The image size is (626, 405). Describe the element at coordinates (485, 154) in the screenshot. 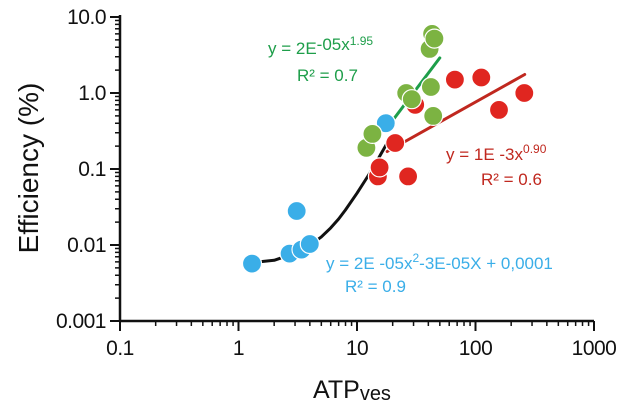

I see `red-eq-head: y = 1E -3x` at that location.